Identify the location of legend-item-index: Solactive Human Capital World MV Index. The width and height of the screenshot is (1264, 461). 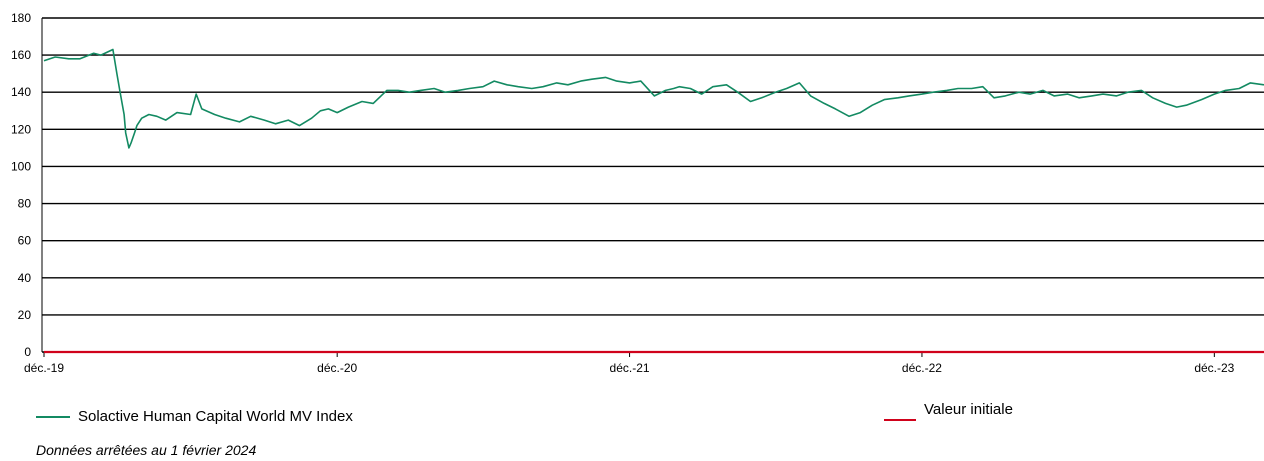
(194, 416).